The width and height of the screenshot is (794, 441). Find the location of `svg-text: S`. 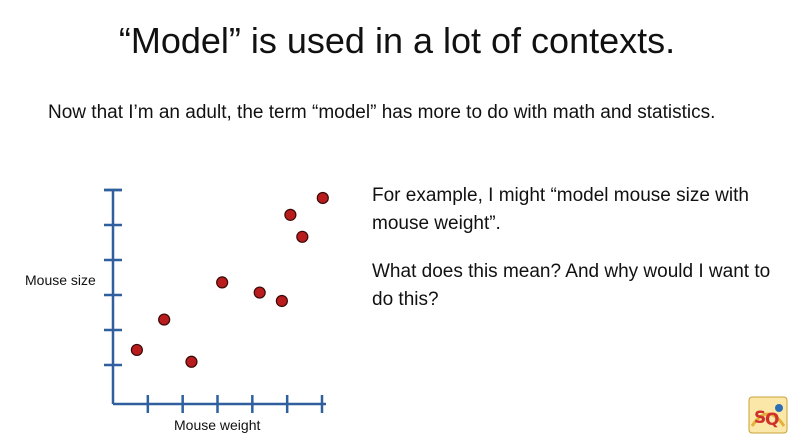

svg-text: S is located at coordinates (760, 418).